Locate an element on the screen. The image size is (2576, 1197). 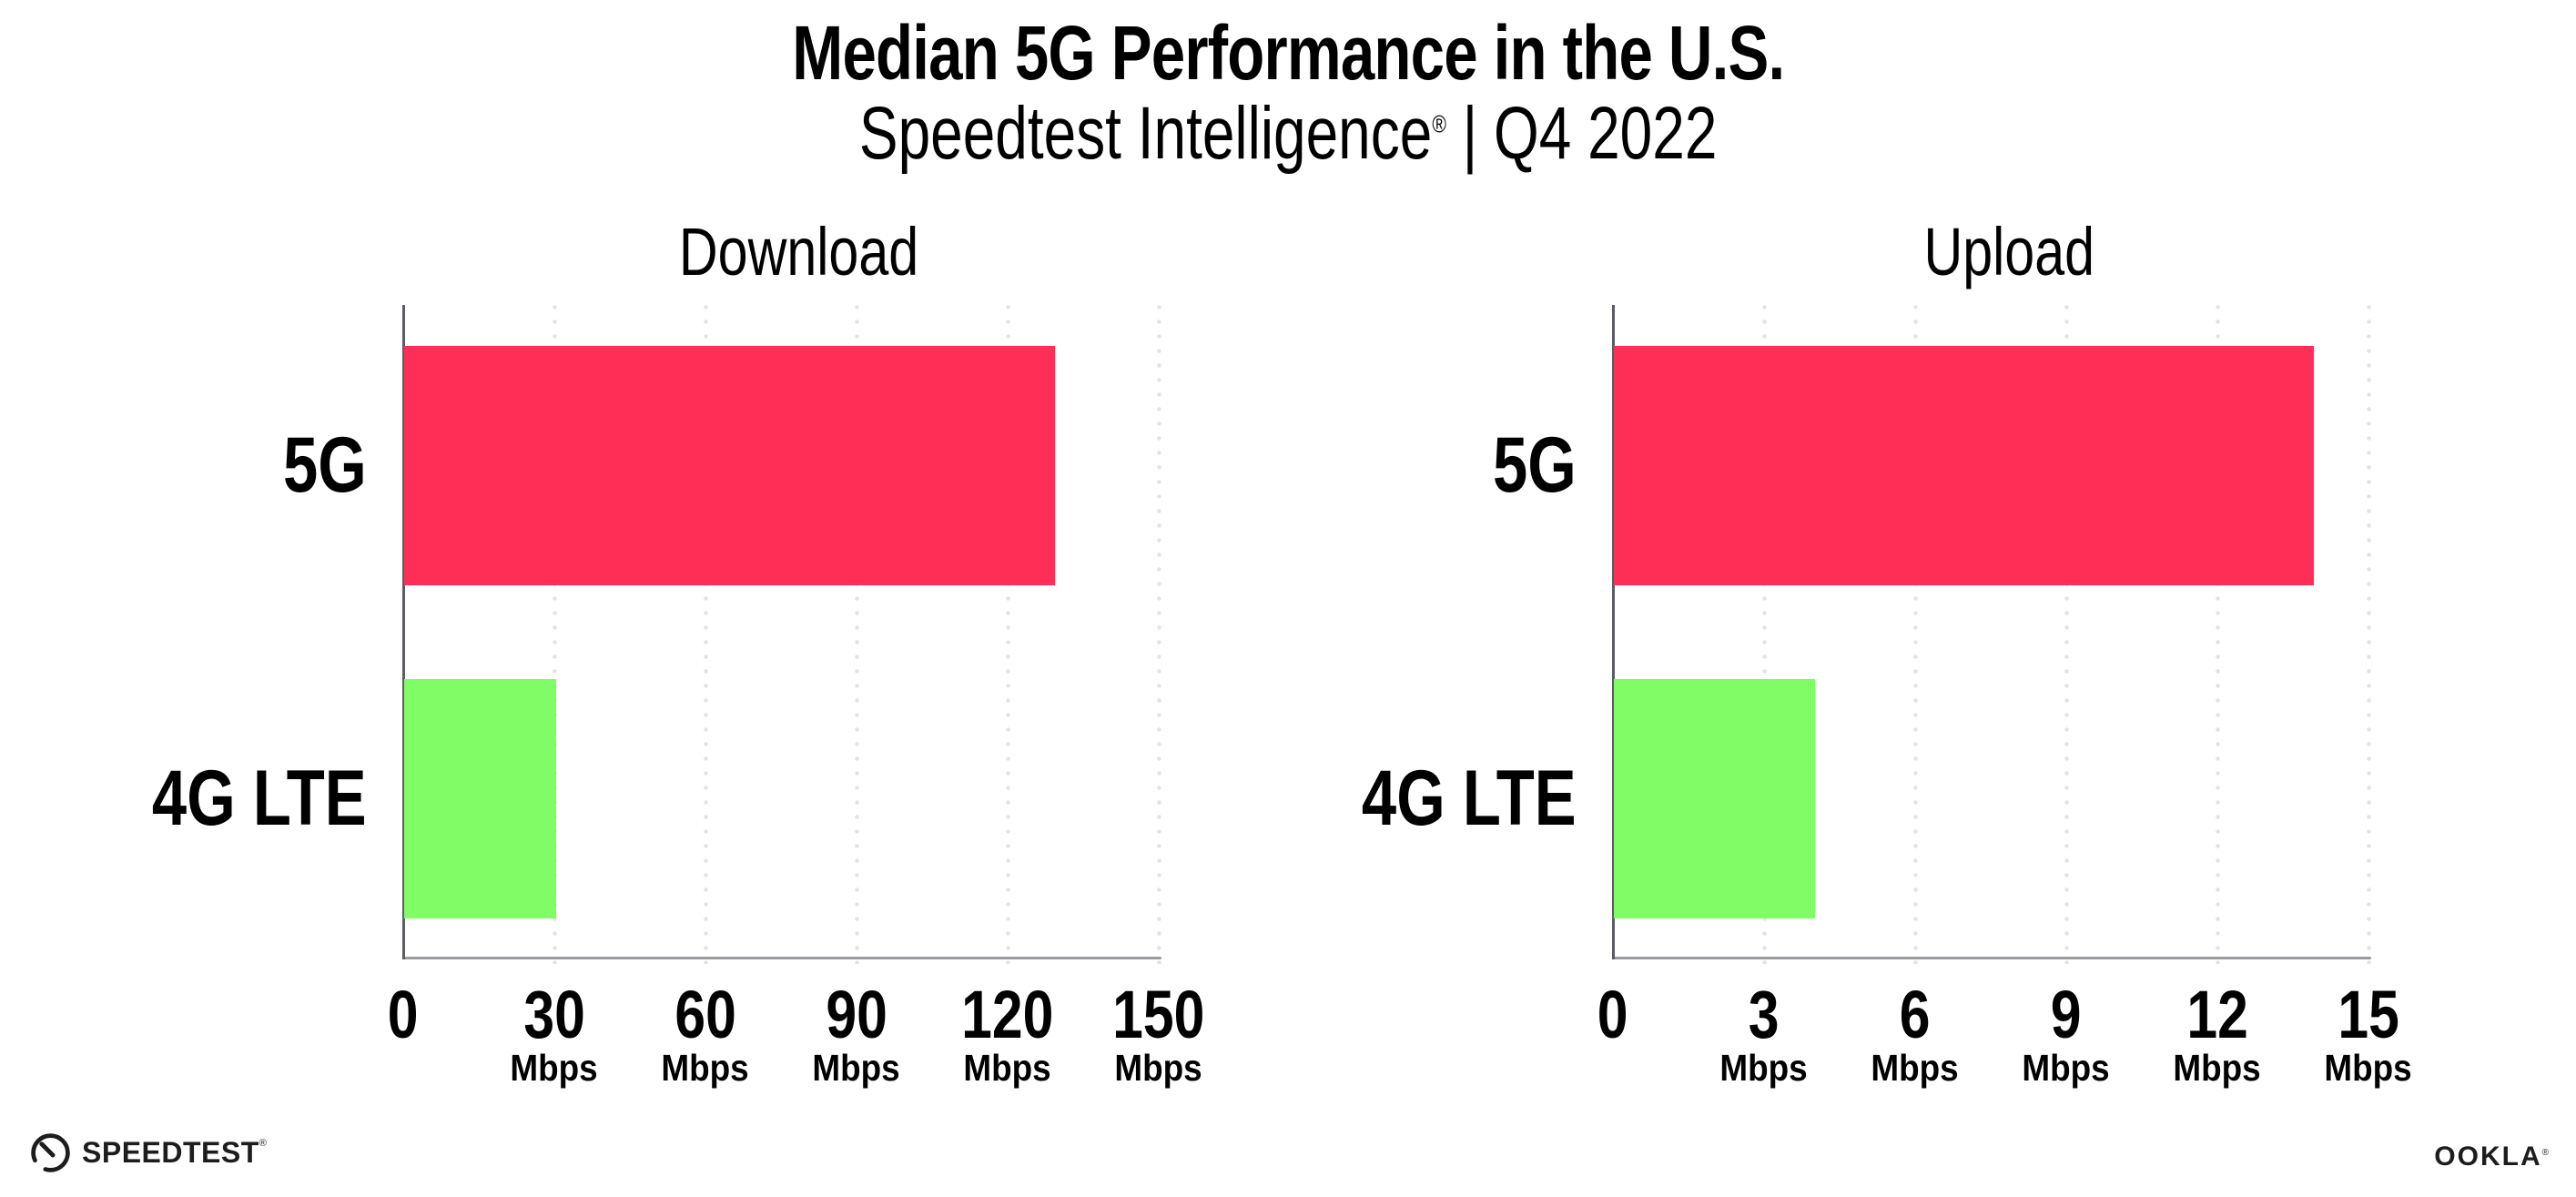
x-tick-value: 12 is located at coordinates (2217, 1015).